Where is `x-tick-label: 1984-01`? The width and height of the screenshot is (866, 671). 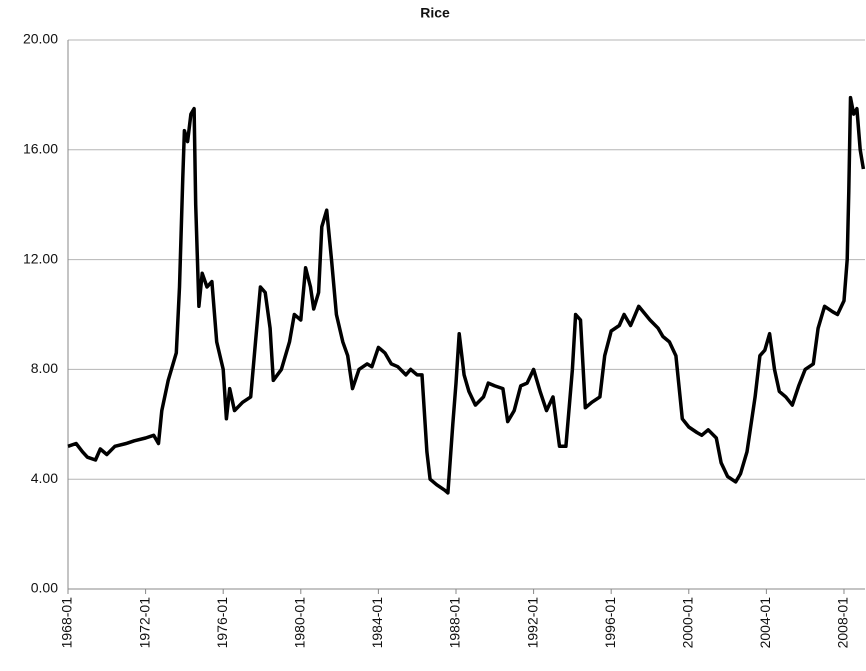 x-tick-label: 1984-01 is located at coordinates (377, 623).